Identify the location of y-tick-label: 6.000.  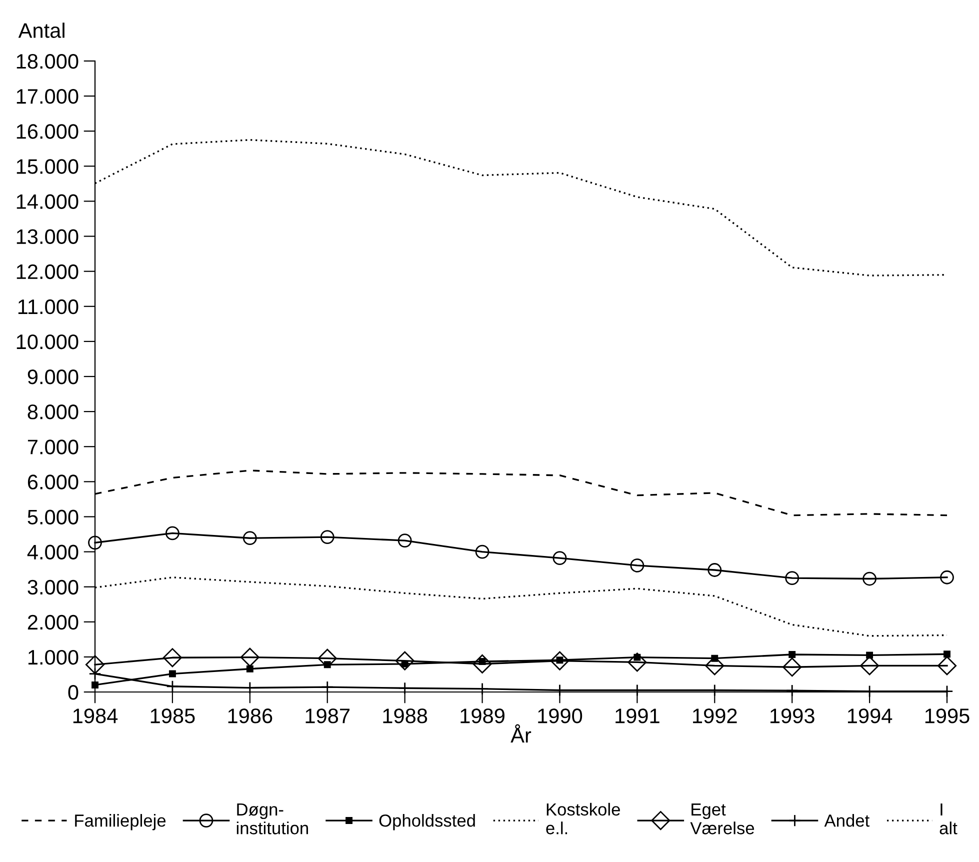
(53, 482).